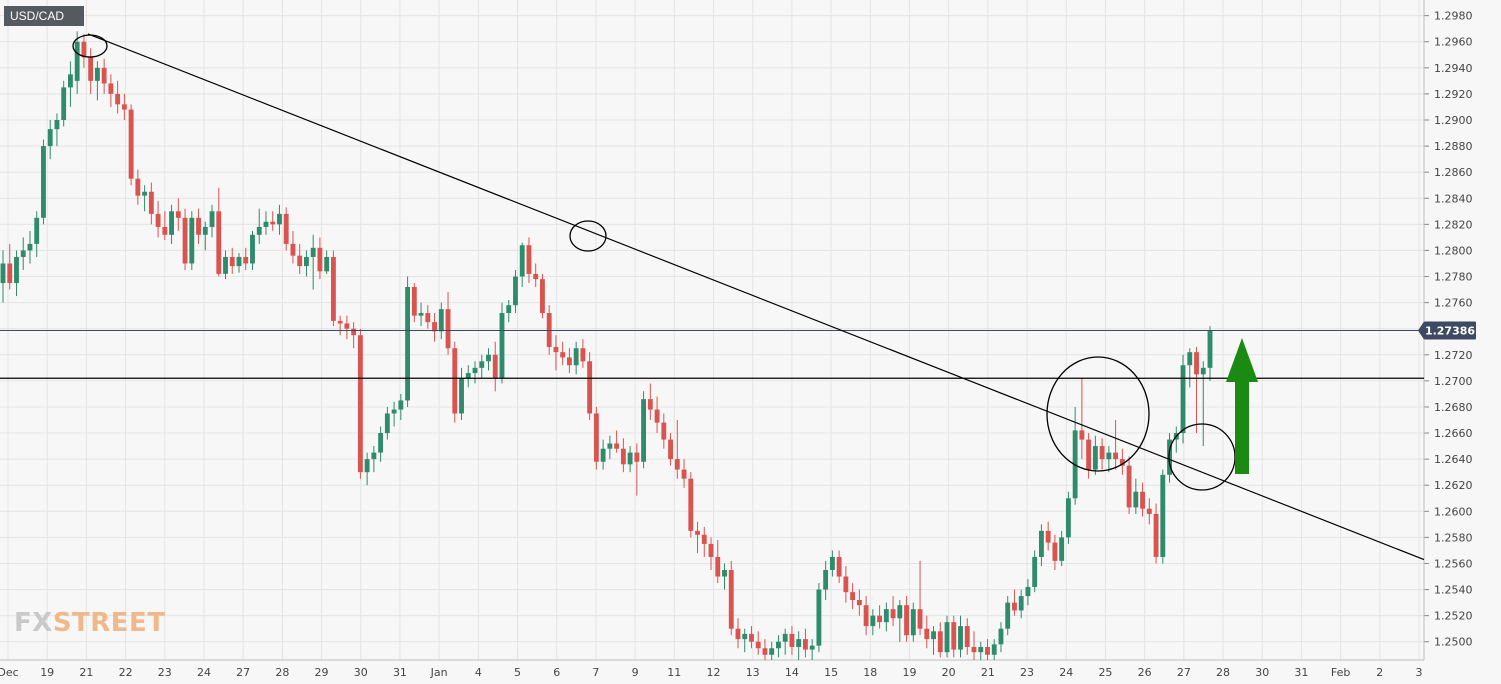 The height and width of the screenshot is (684, 1501). I want to click on x-tick-label: 2, so click(1379, 672).